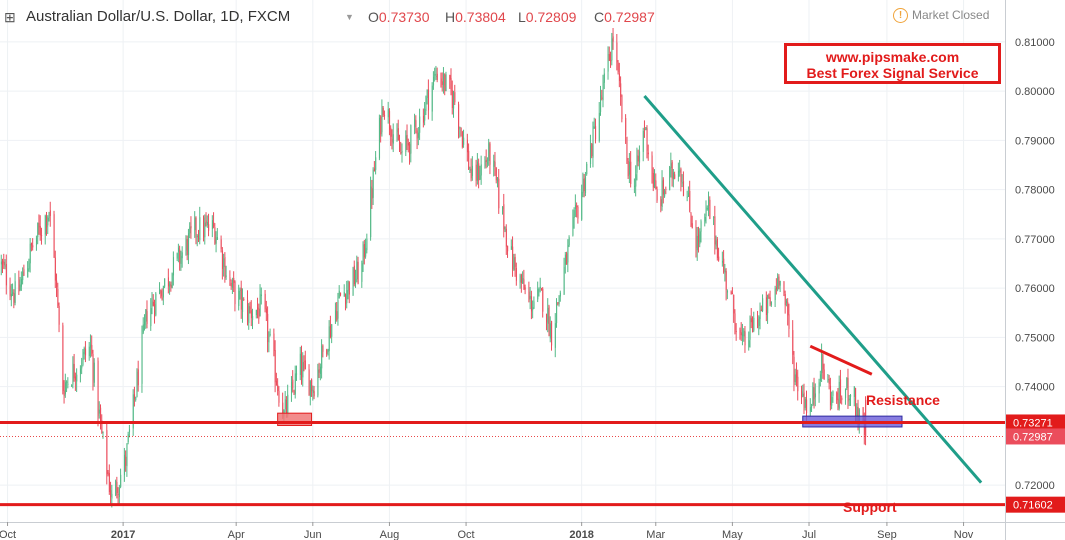  I want to click on level-upper-tag, so click(1035, 422).